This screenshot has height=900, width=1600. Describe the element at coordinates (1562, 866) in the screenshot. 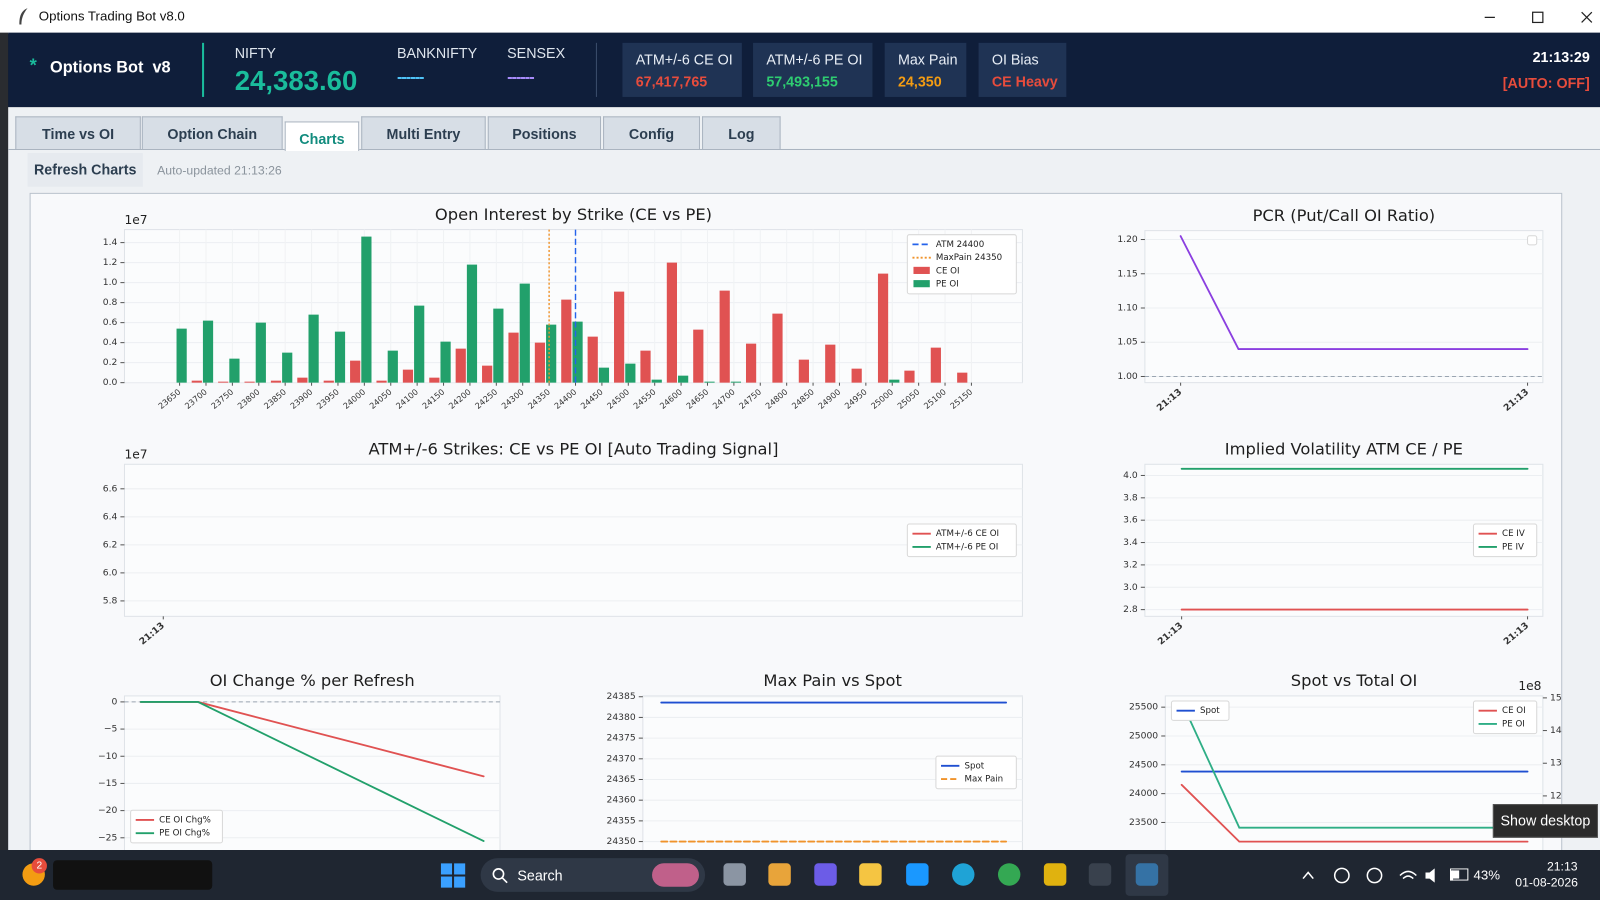

I see `clock: 21:13` at that location.